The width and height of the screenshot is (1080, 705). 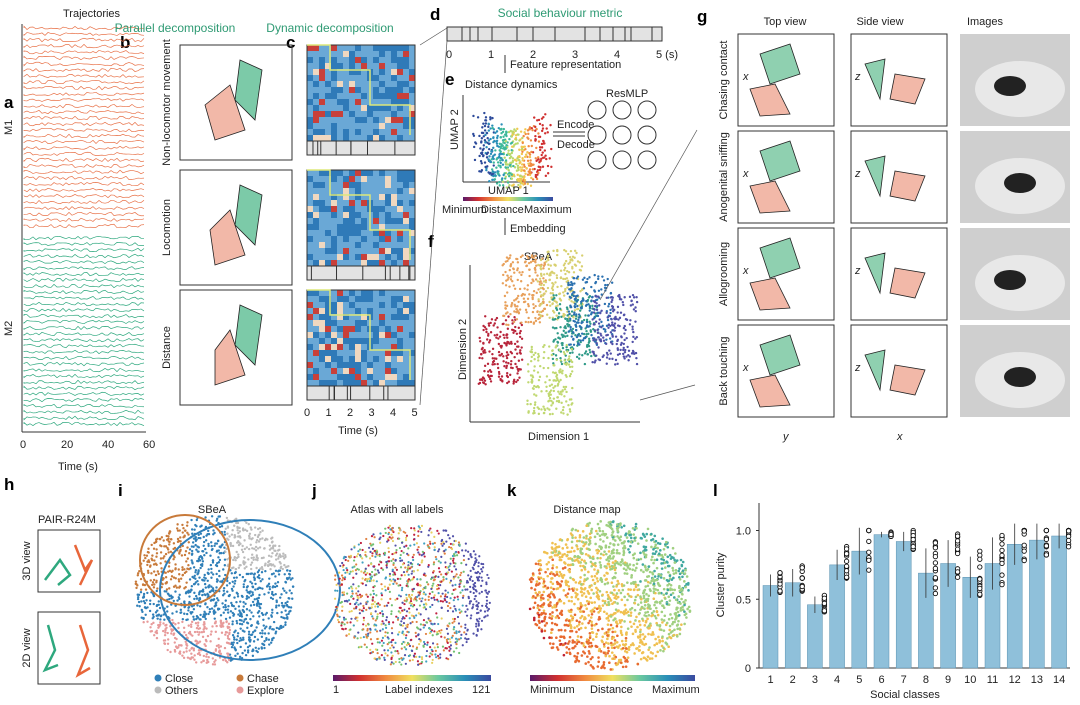 What do you see at coordinates (431, 241) in the screenshot?
I see `panel-letter-f: f` at bounding box center [431, 241].